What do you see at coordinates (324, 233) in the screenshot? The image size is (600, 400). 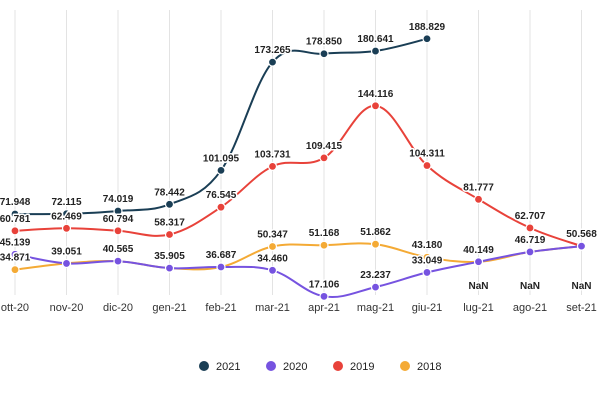 I see `data-label-2018-apr-21: 51.168` at bounding box center [324, 233].